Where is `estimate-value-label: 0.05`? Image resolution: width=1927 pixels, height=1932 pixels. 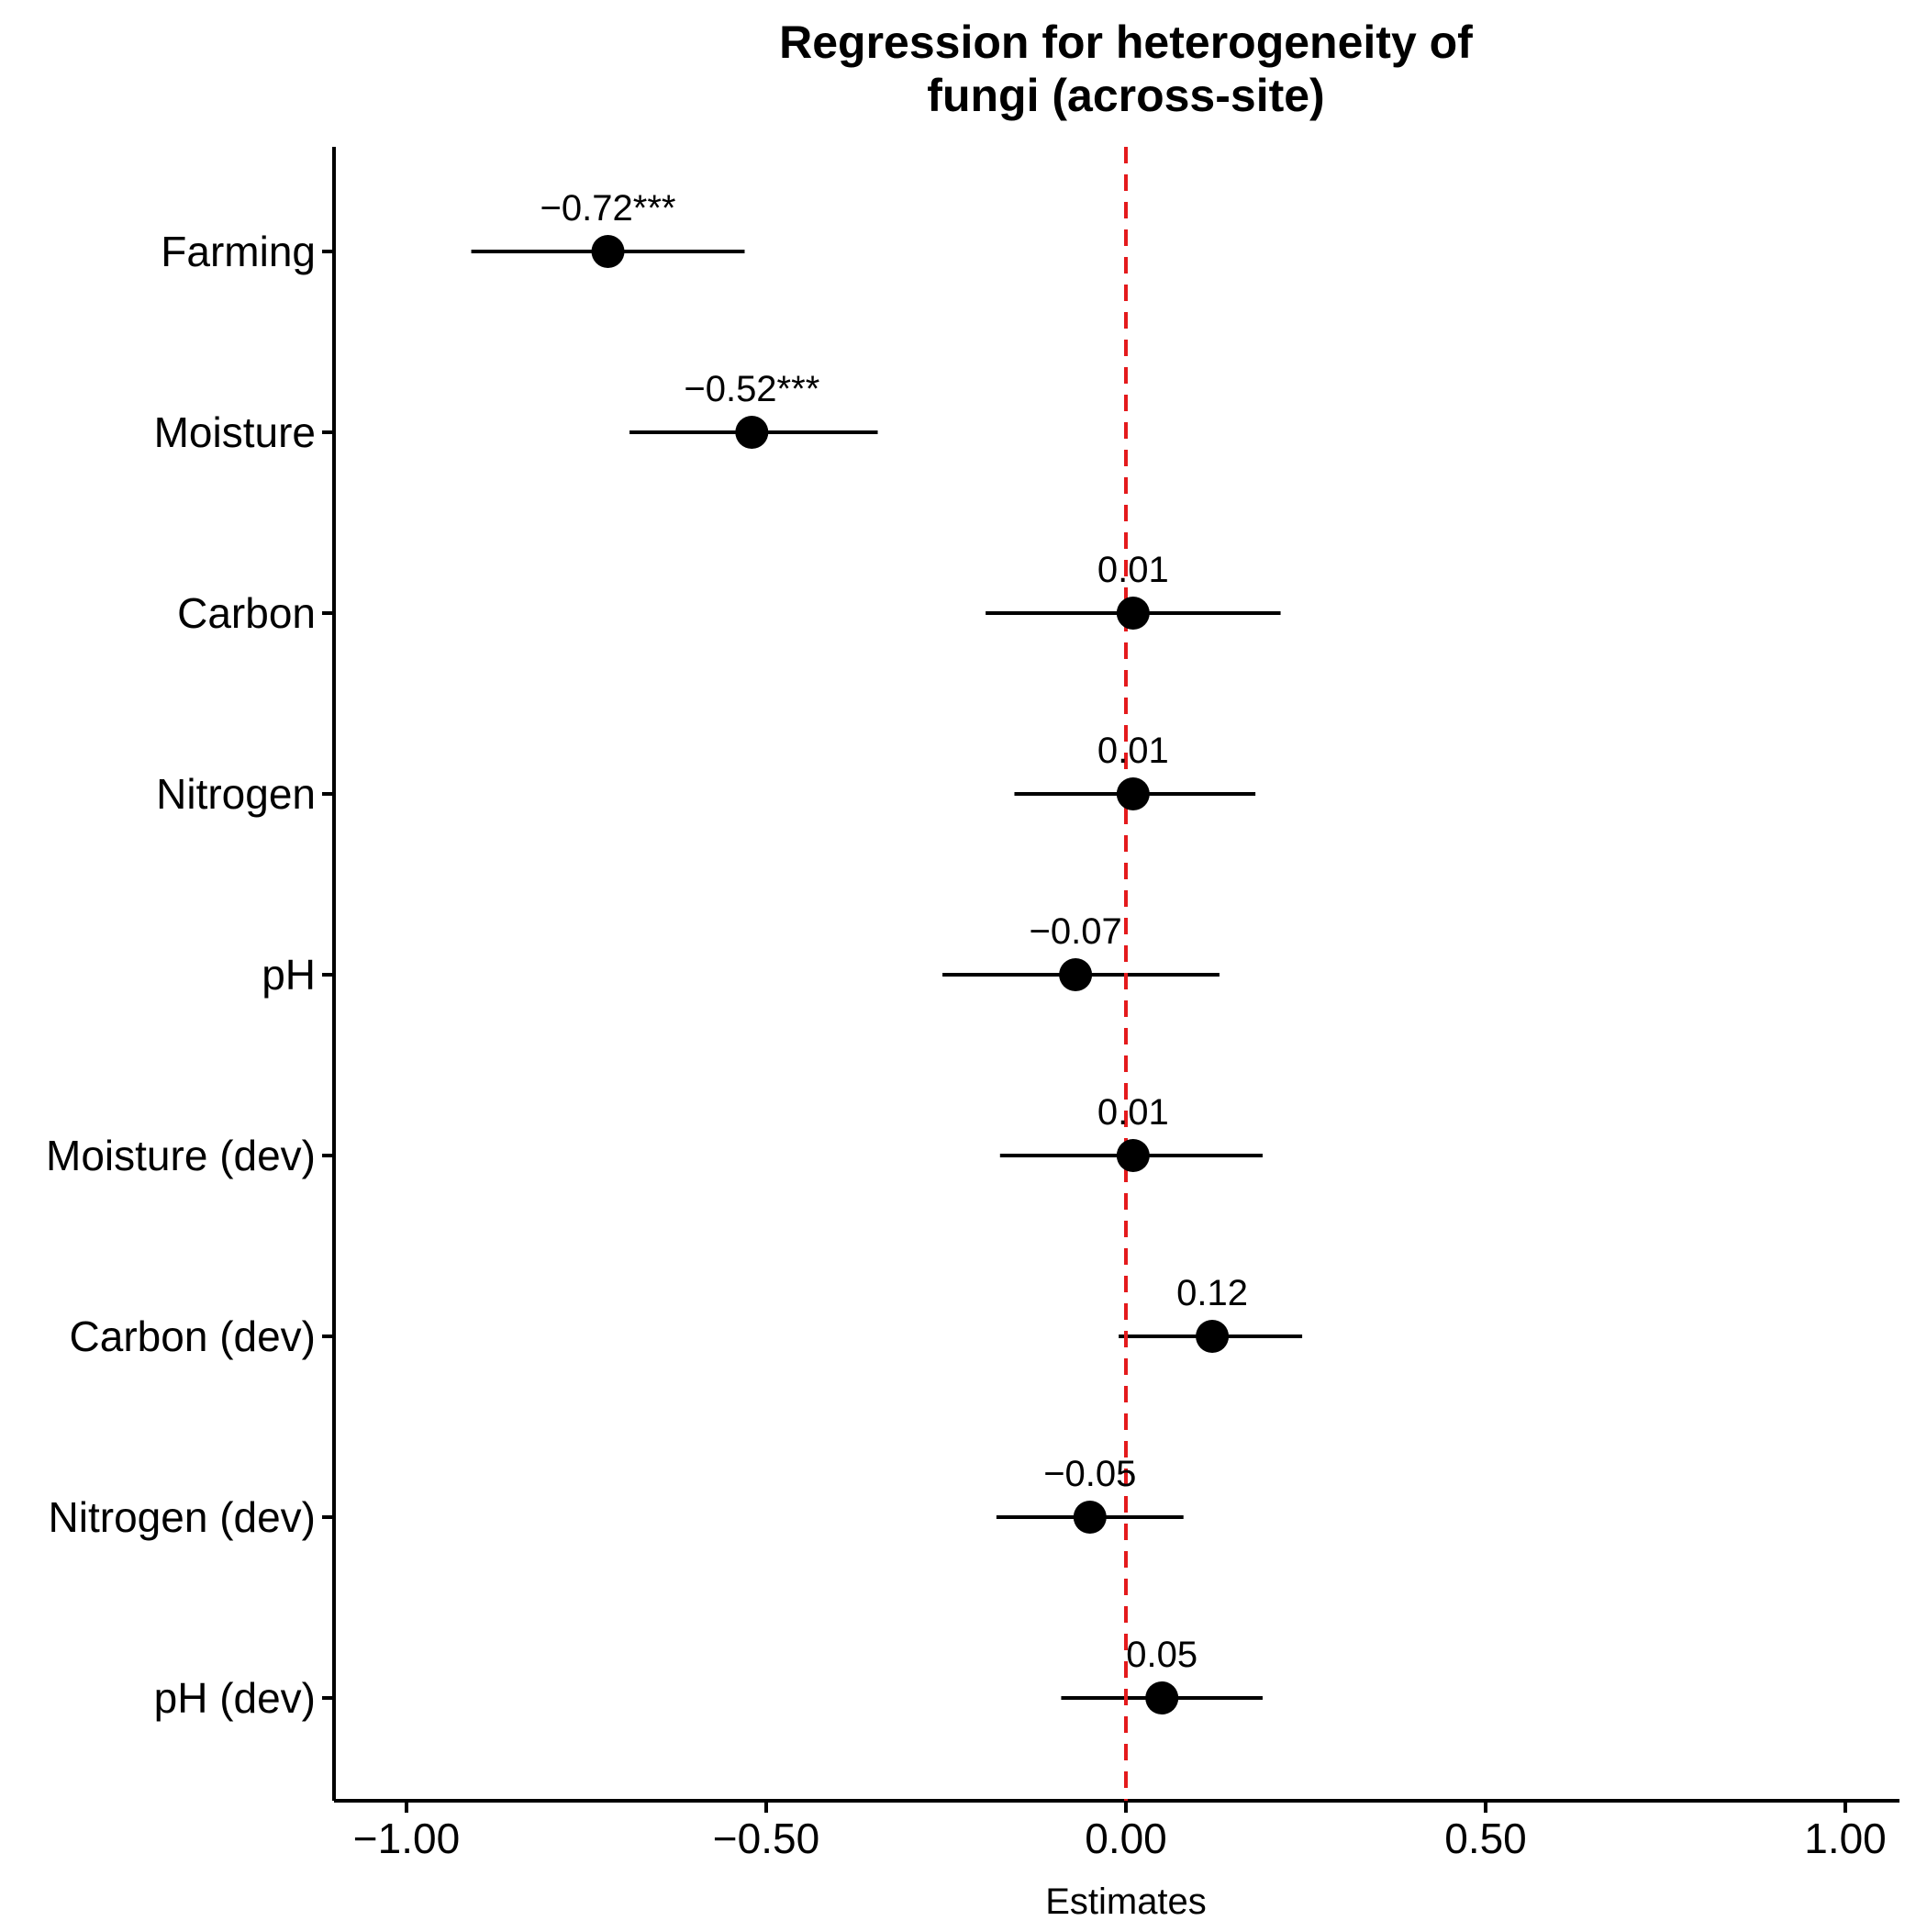 estimate-value-label: 0.05 is located at coordinates (1161, 1655).